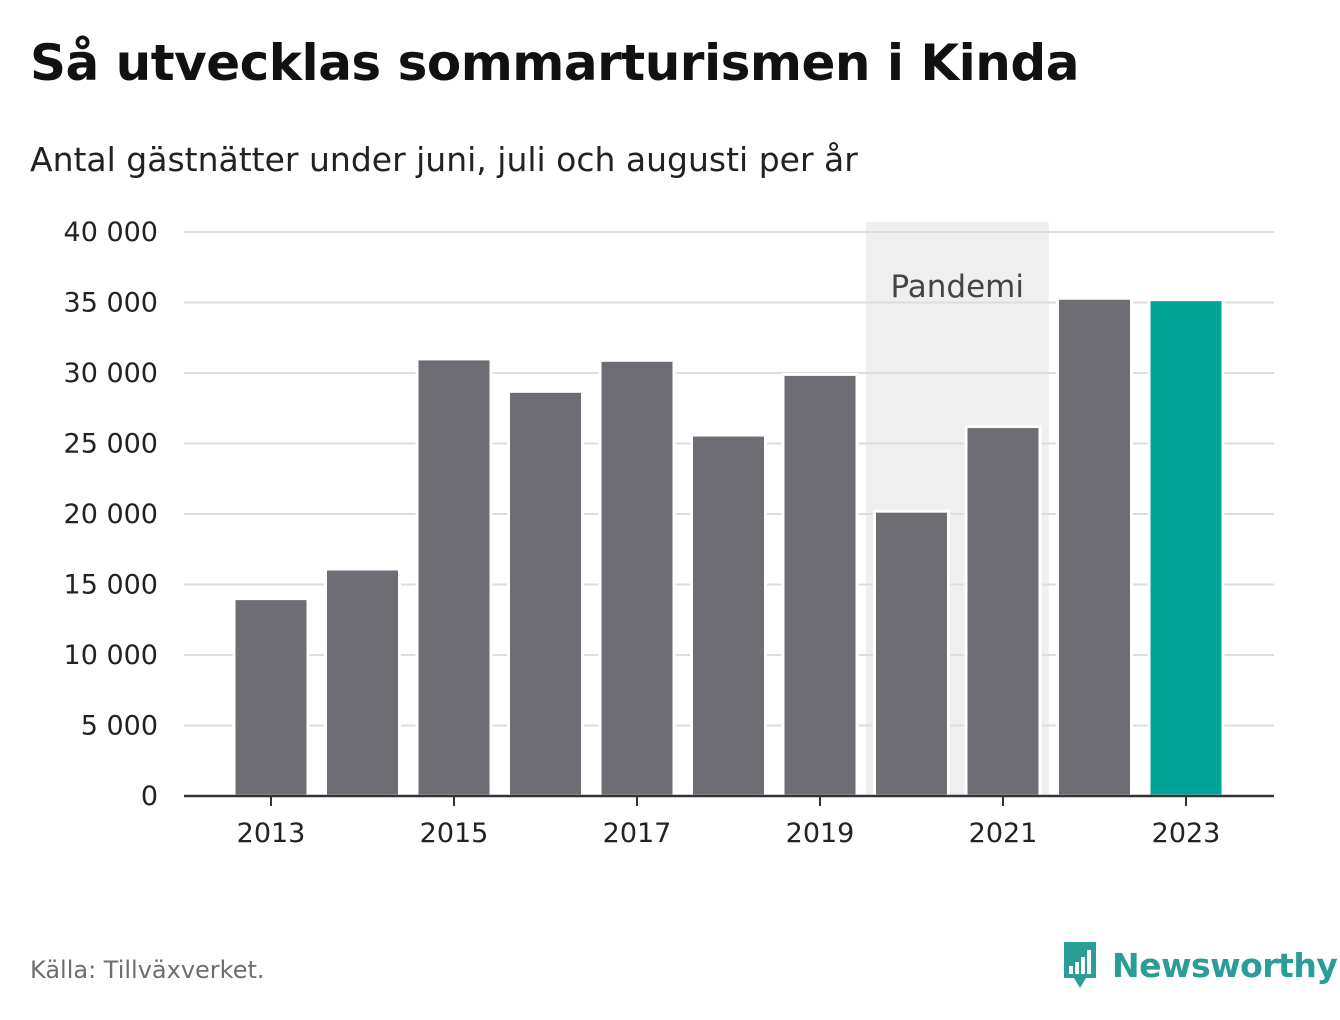  What do you see at coordinates (147, 970) in the screenshot?
I see `source-note: Källa: Tillväxverket.` at bounding box center [147, 970].